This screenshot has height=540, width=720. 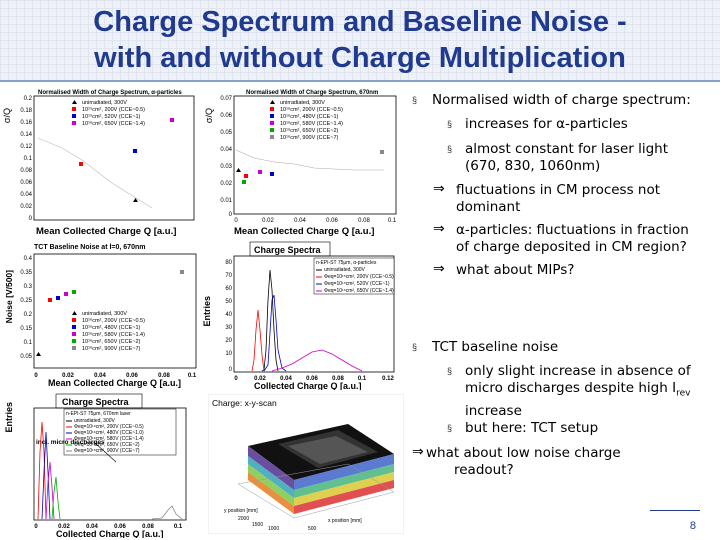 What do you see at coordinates (226, 150) in the screenshot?
I see `plot2-ytick: 0.04` at bounding box center [226, 150].